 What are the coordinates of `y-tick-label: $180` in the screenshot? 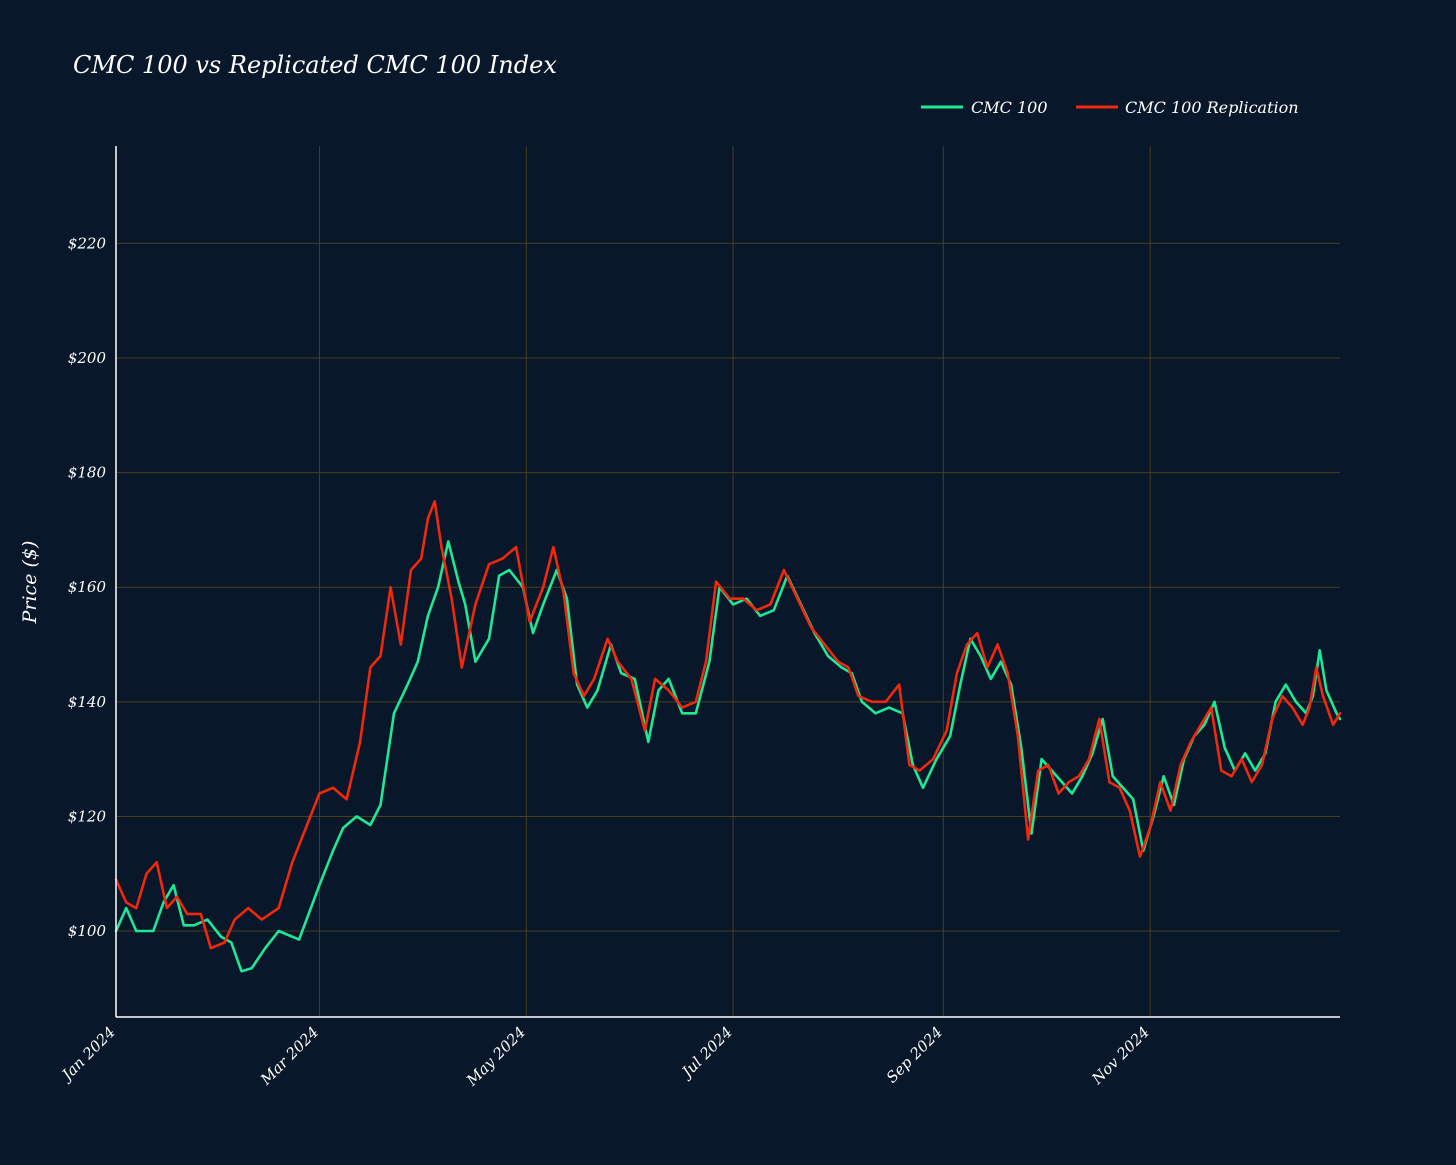 It's located at (87, 473).